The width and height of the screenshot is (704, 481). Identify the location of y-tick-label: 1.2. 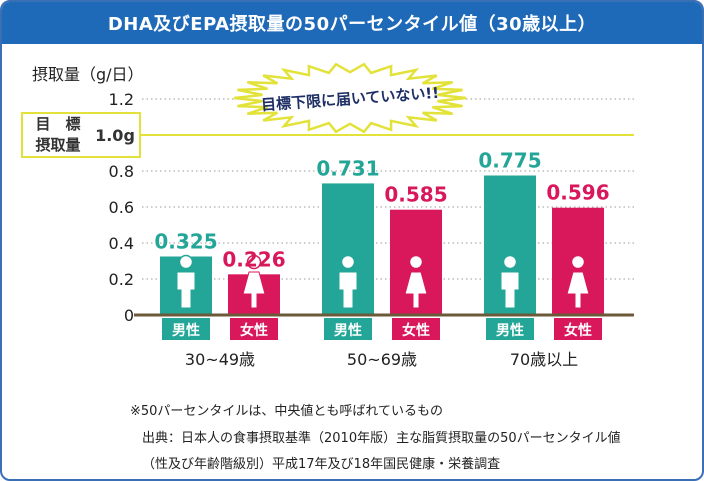
(121, 99).